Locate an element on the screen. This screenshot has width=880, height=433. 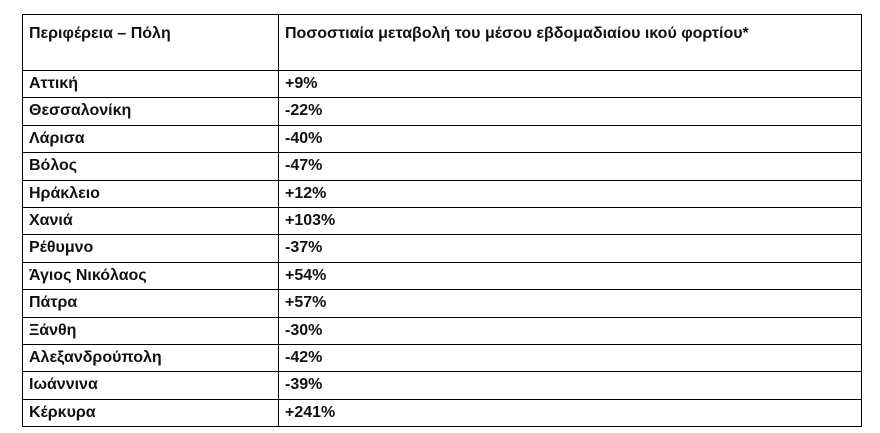
table-row: Κέρκυρα +241% is located at coordinates (442, 413).